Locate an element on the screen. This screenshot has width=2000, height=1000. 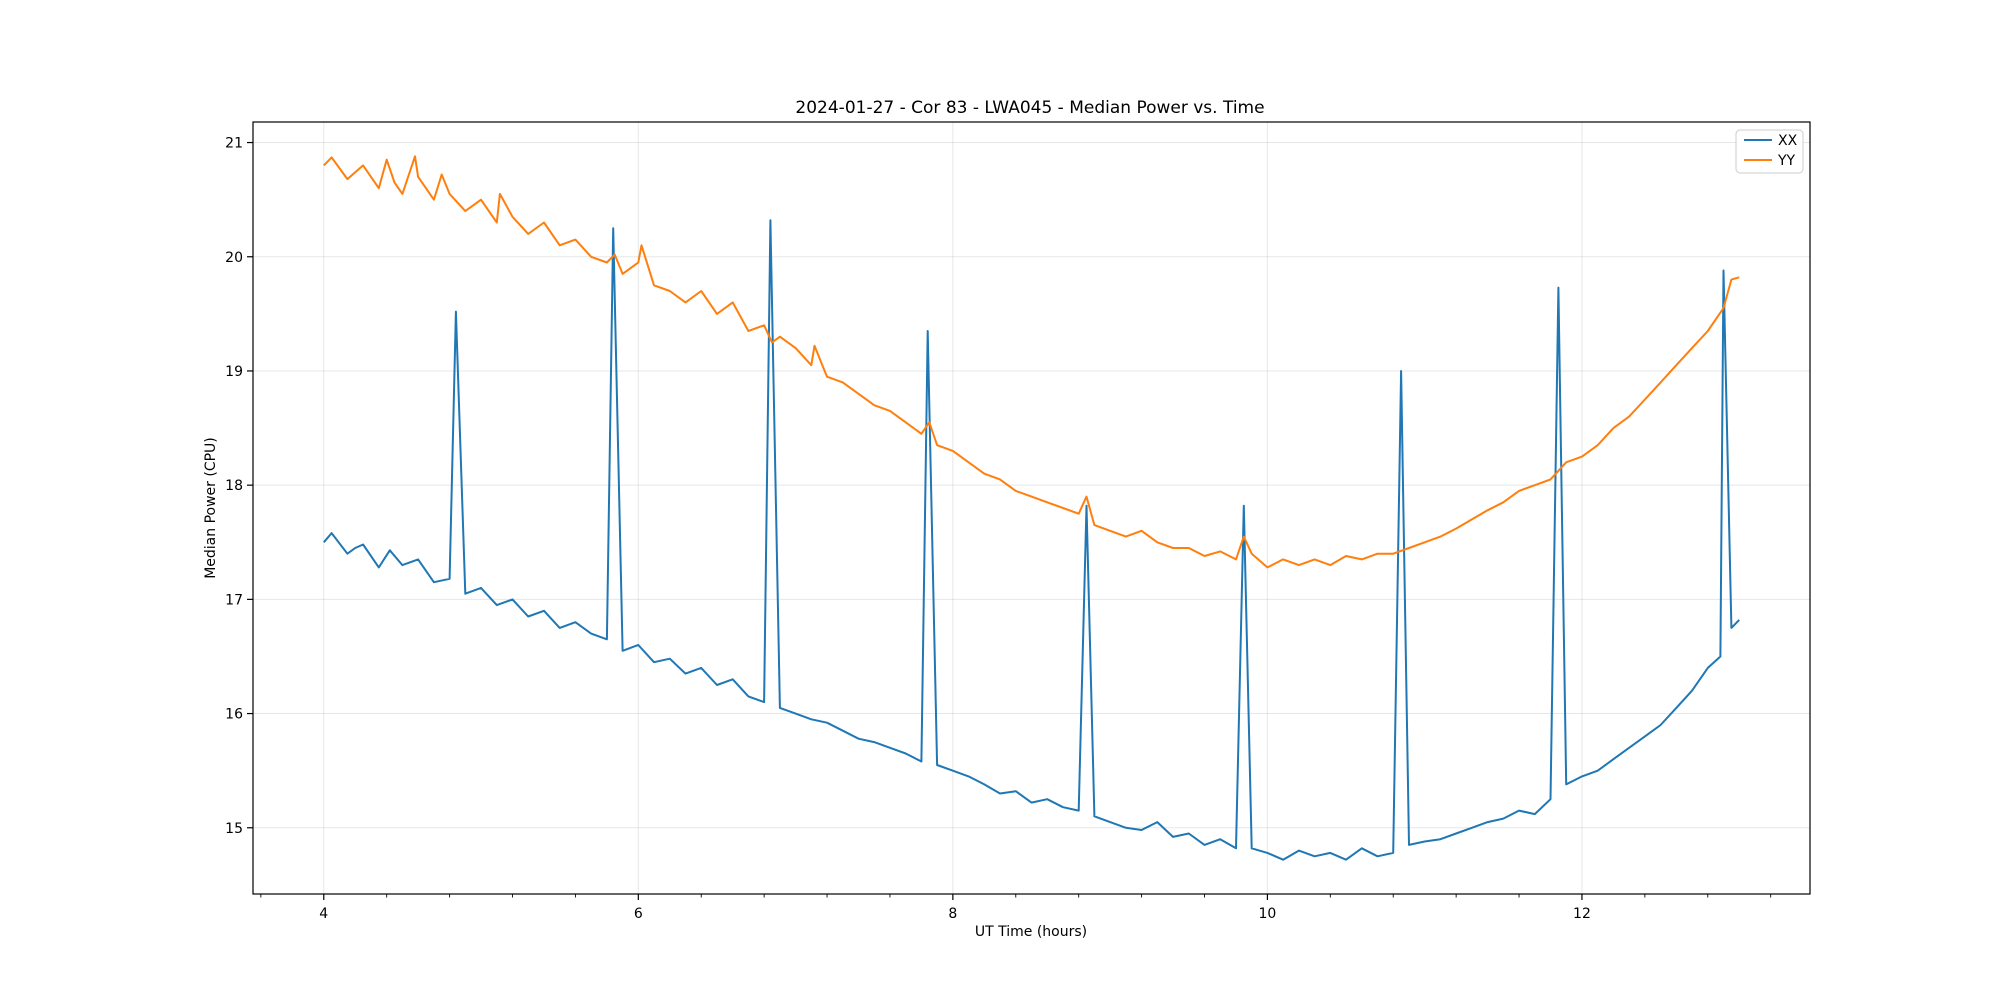
x-axis-label: UT Time (hours) is located at coordinates (1031, 932).